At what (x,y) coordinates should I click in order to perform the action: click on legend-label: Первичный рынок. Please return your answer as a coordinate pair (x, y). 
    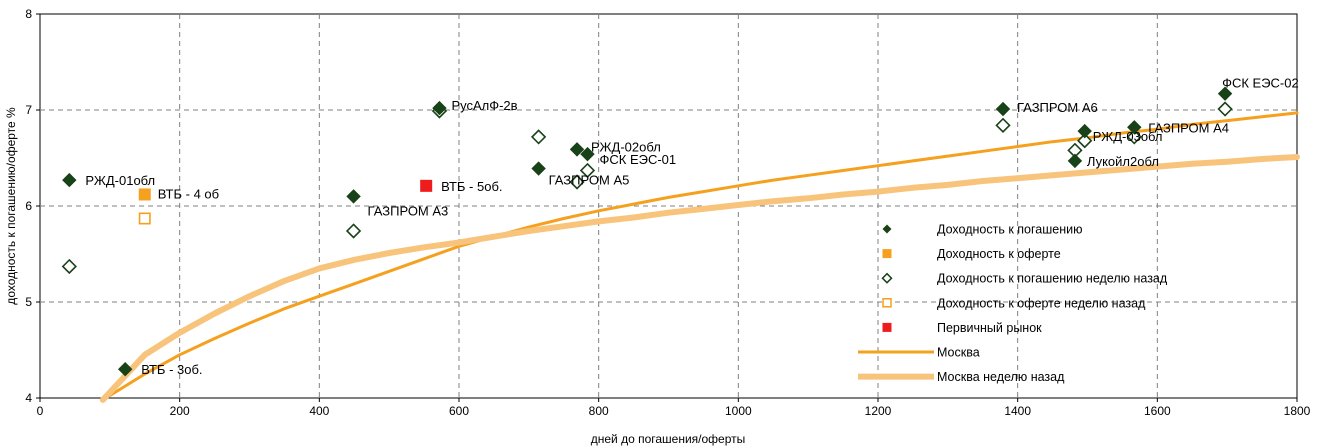
    Looking at the image, I should click on (989, 328).